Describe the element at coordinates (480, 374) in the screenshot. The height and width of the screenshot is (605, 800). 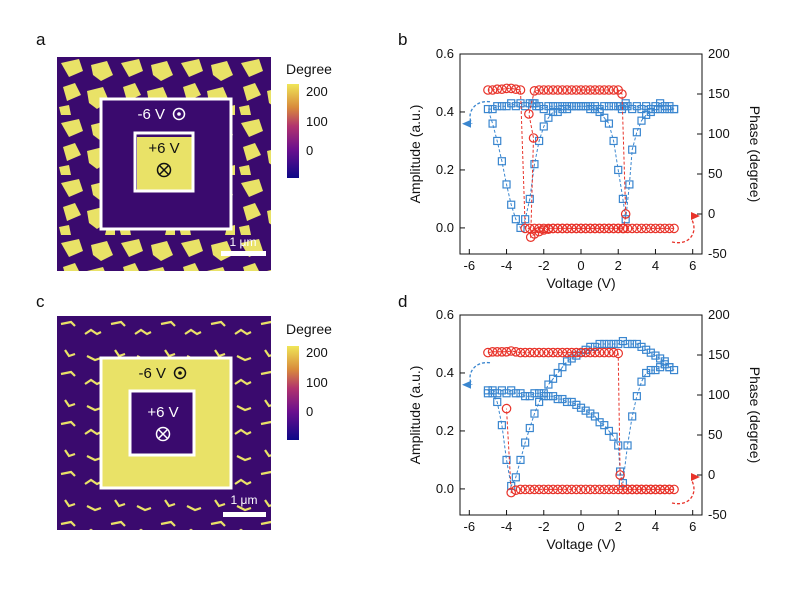
I see `amplitude-axis-arrow-icon` at that location.